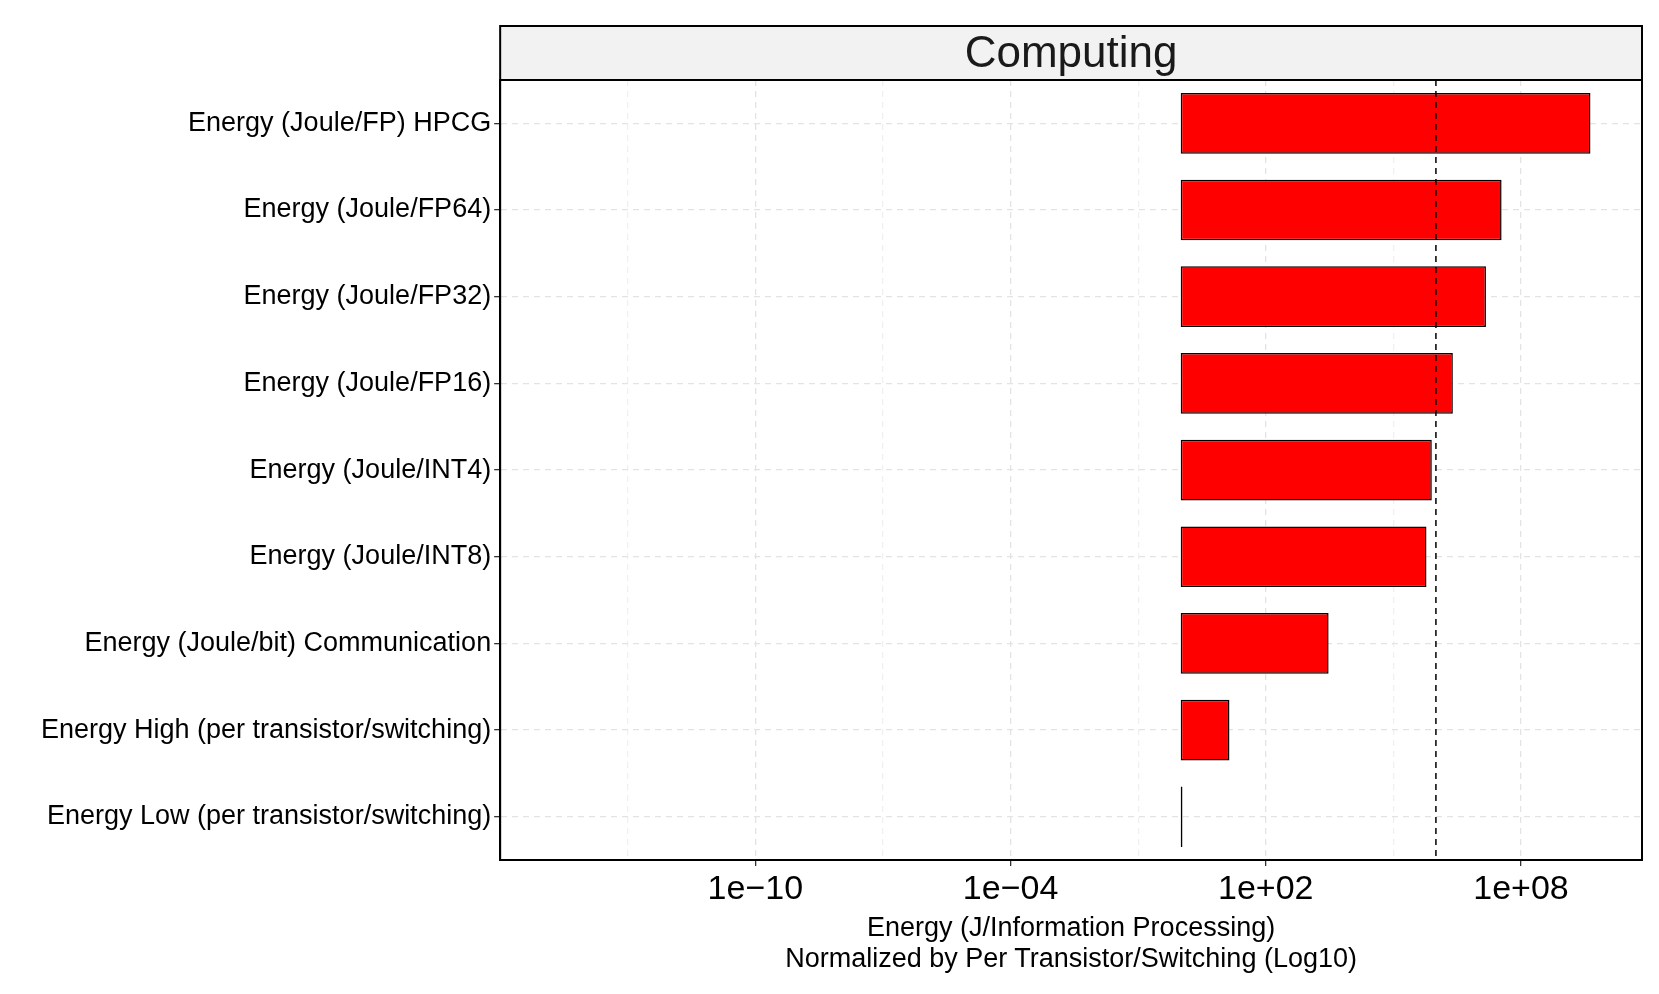 The image size is (1659, 994). I want to click on y-tick-label: Energy (Joule/INT8), so click(370, 555).